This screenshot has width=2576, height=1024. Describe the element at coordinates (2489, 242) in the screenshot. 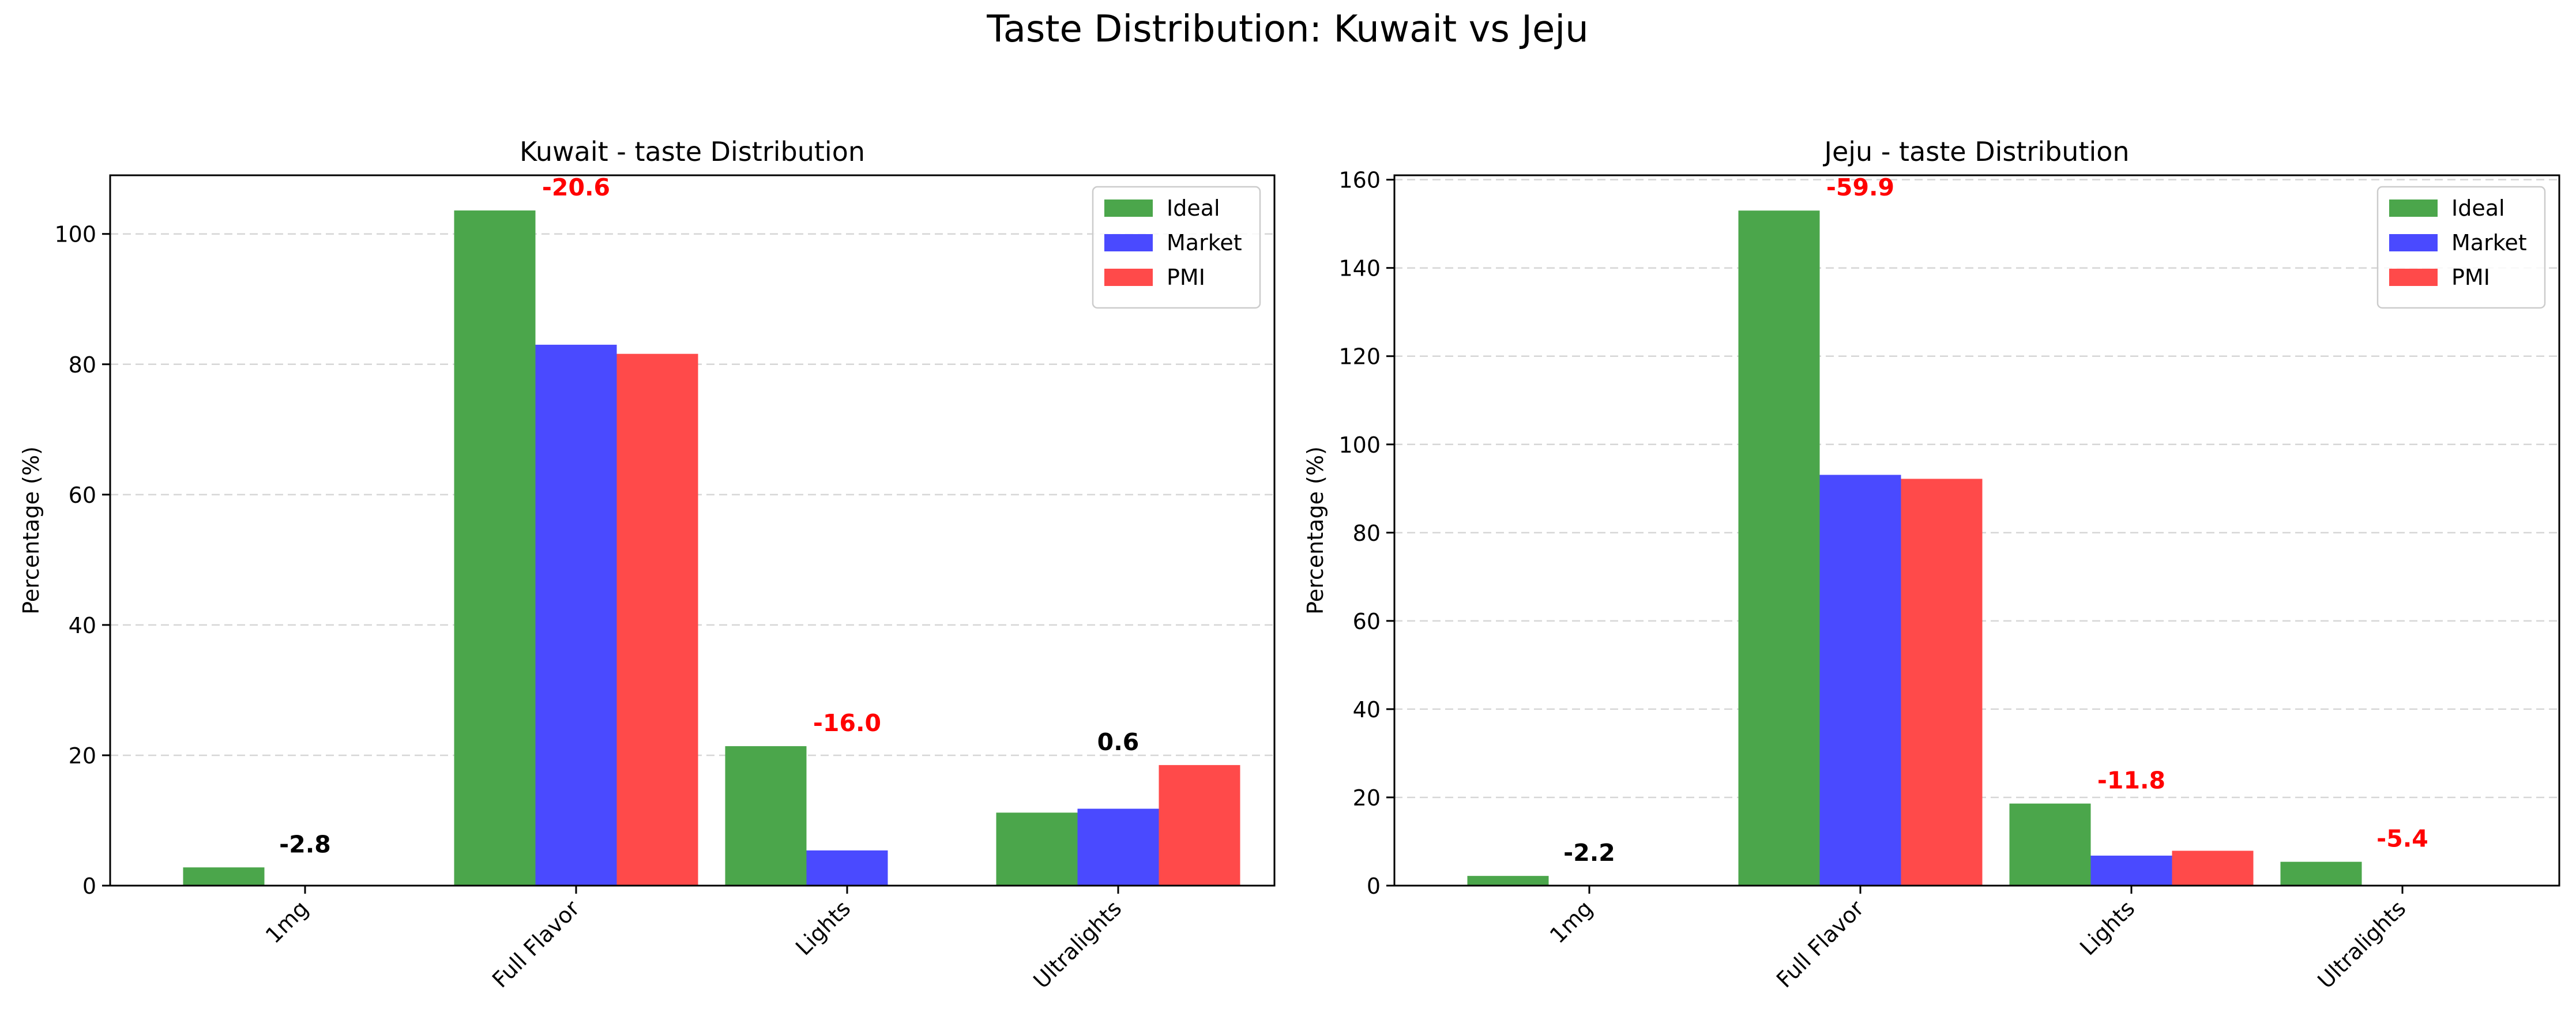

I see `jeju-legend-label: Market` at that location.